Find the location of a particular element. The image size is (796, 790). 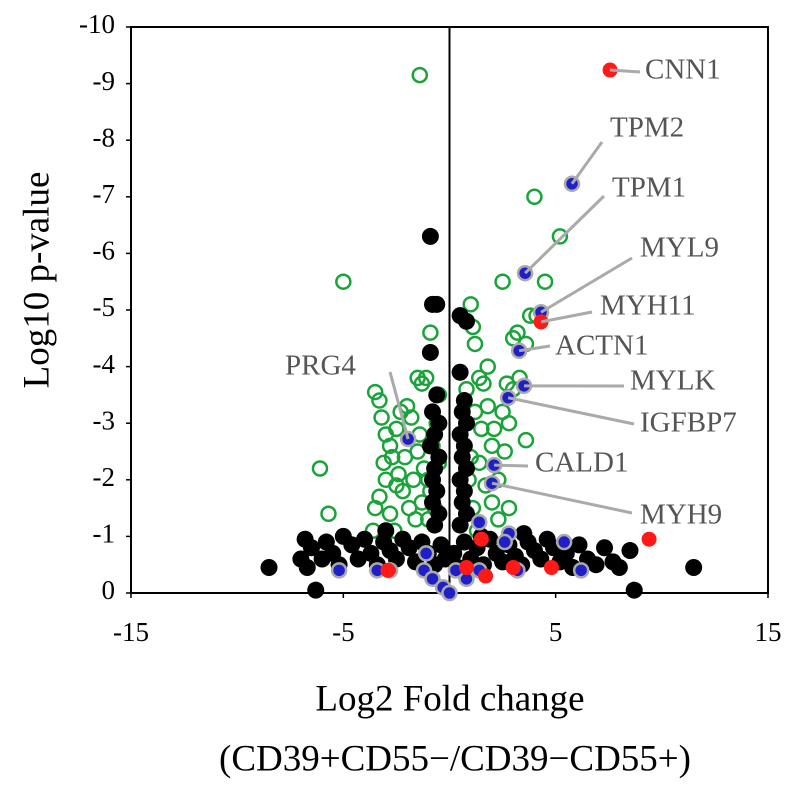

y-tick-label: -1 is located at coordinates (104, 534).